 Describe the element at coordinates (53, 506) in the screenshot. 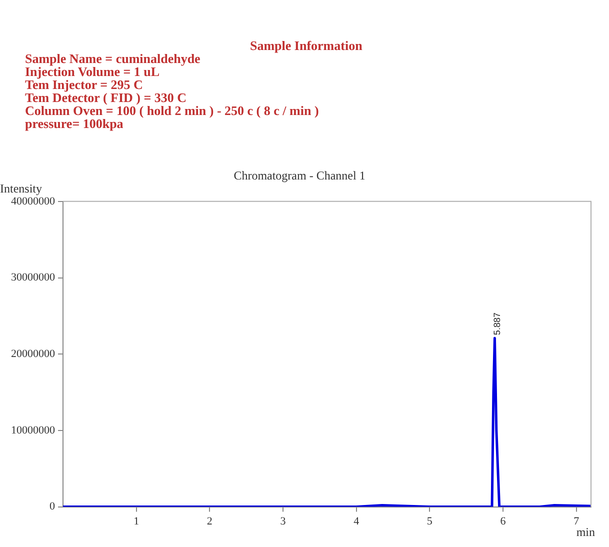

I see `y-tick-label: 0` at that location.